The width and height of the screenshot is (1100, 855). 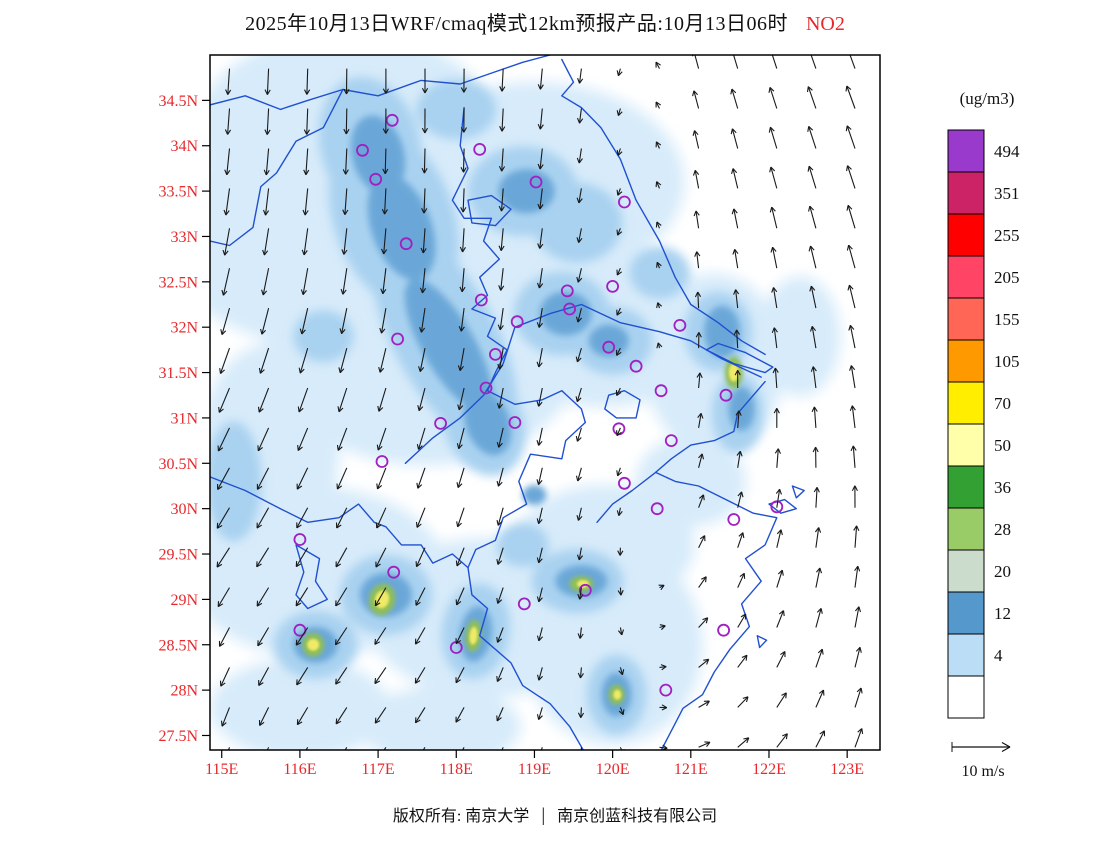 I want to click on colorbar-label: 70, so click(x=1002, y=403).